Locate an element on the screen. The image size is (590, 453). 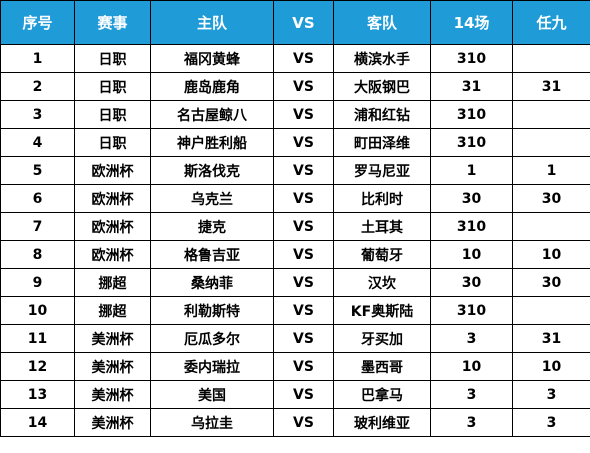
cell-home-team: 格鲁吉亚 is located at coordinates (212, 254).